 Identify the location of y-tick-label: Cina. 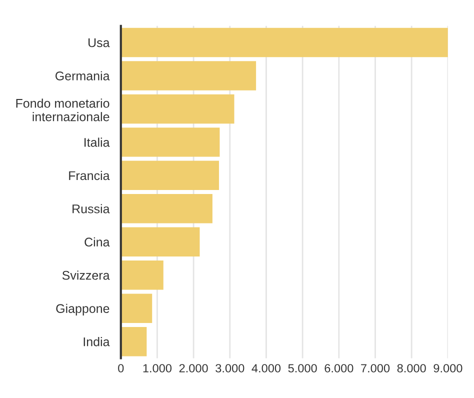
(97, 242).